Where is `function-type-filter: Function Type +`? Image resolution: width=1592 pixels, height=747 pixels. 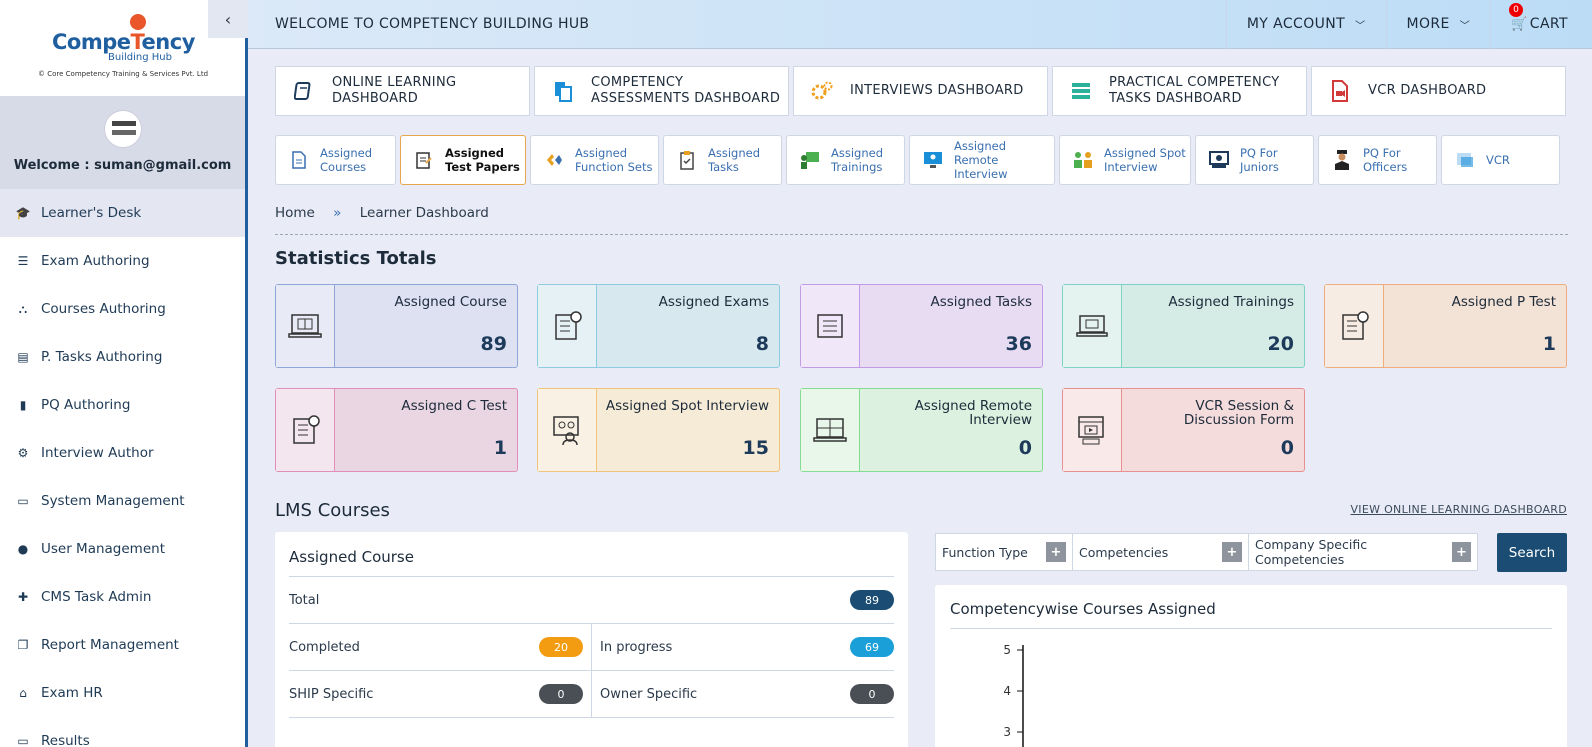 function-type-filter: Function Type + is located at coordinates (1004, 552).